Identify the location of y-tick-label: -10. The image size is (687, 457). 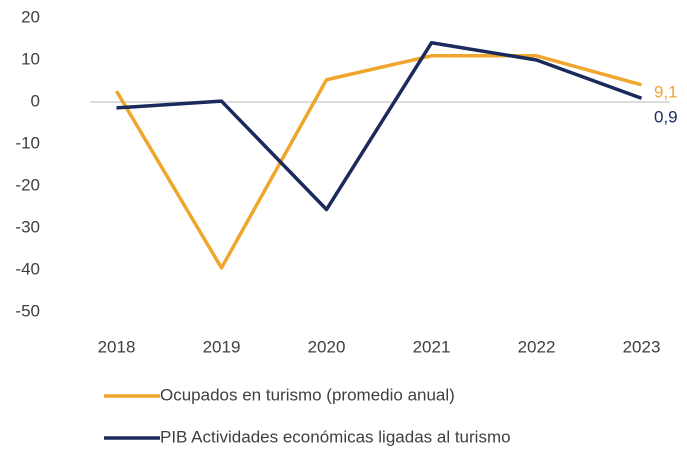
(27, 142).